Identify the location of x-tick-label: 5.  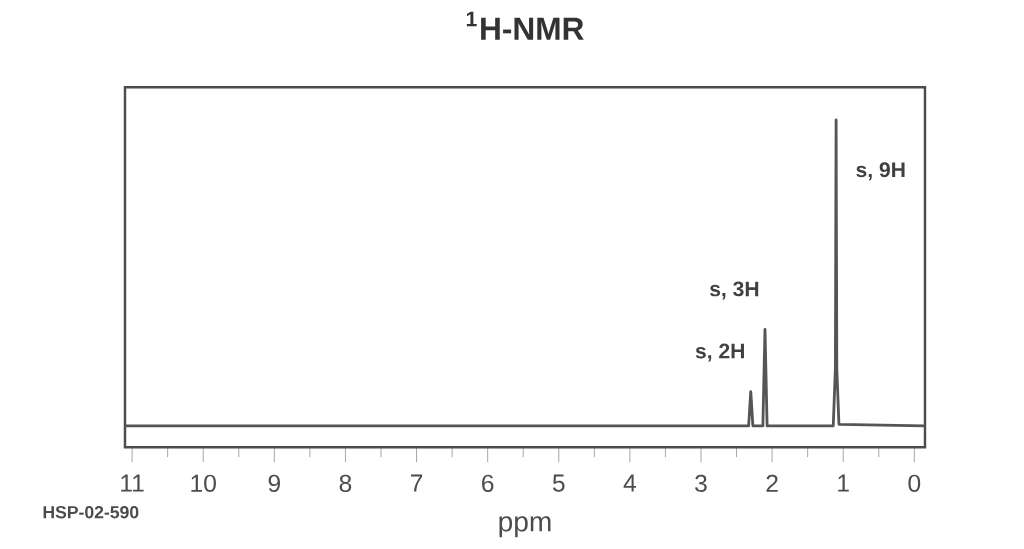
(558, 483).